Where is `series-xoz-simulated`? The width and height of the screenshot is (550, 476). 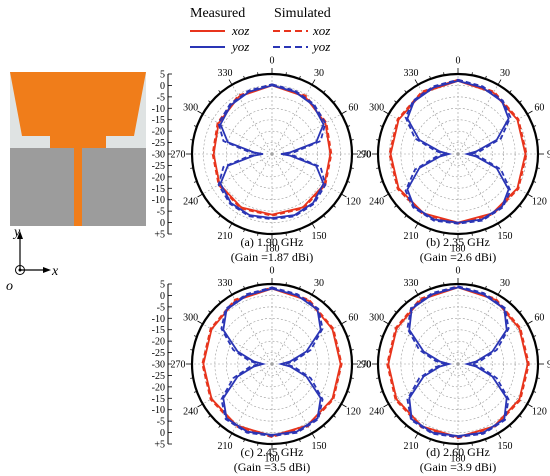
series-xoz-simulated is located at coordinates (458, 362).